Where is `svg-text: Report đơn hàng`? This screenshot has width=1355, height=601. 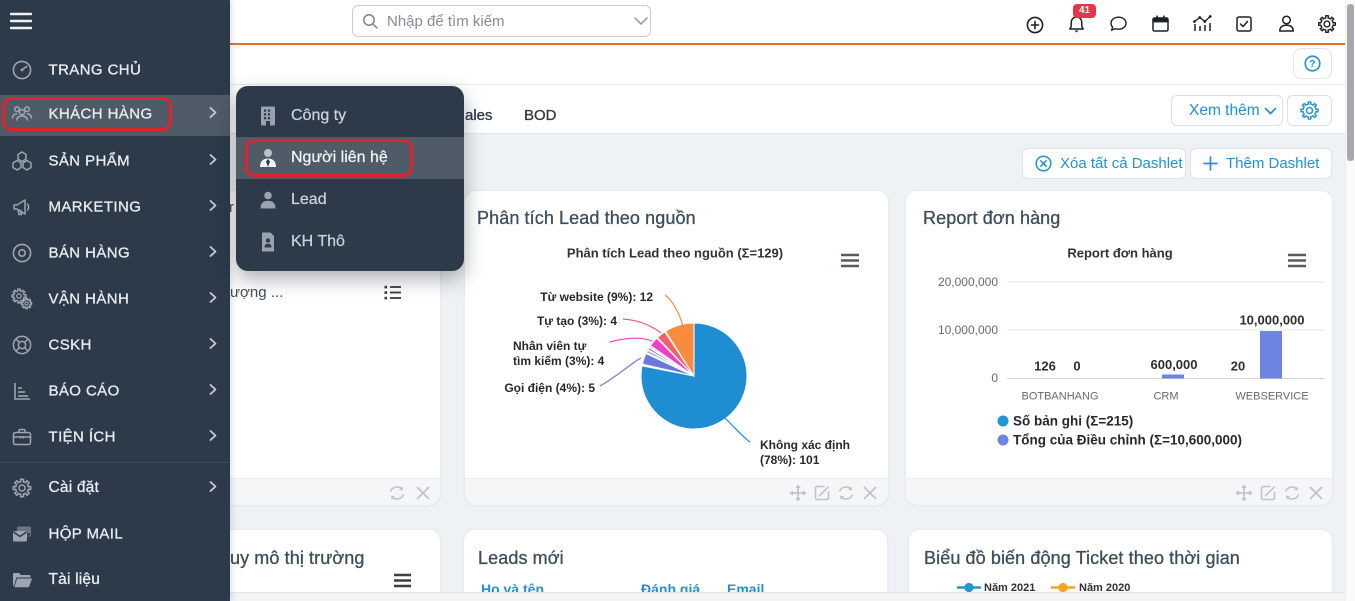
svg-text: Report đơn hàng is located at coordinates (1119, 253).